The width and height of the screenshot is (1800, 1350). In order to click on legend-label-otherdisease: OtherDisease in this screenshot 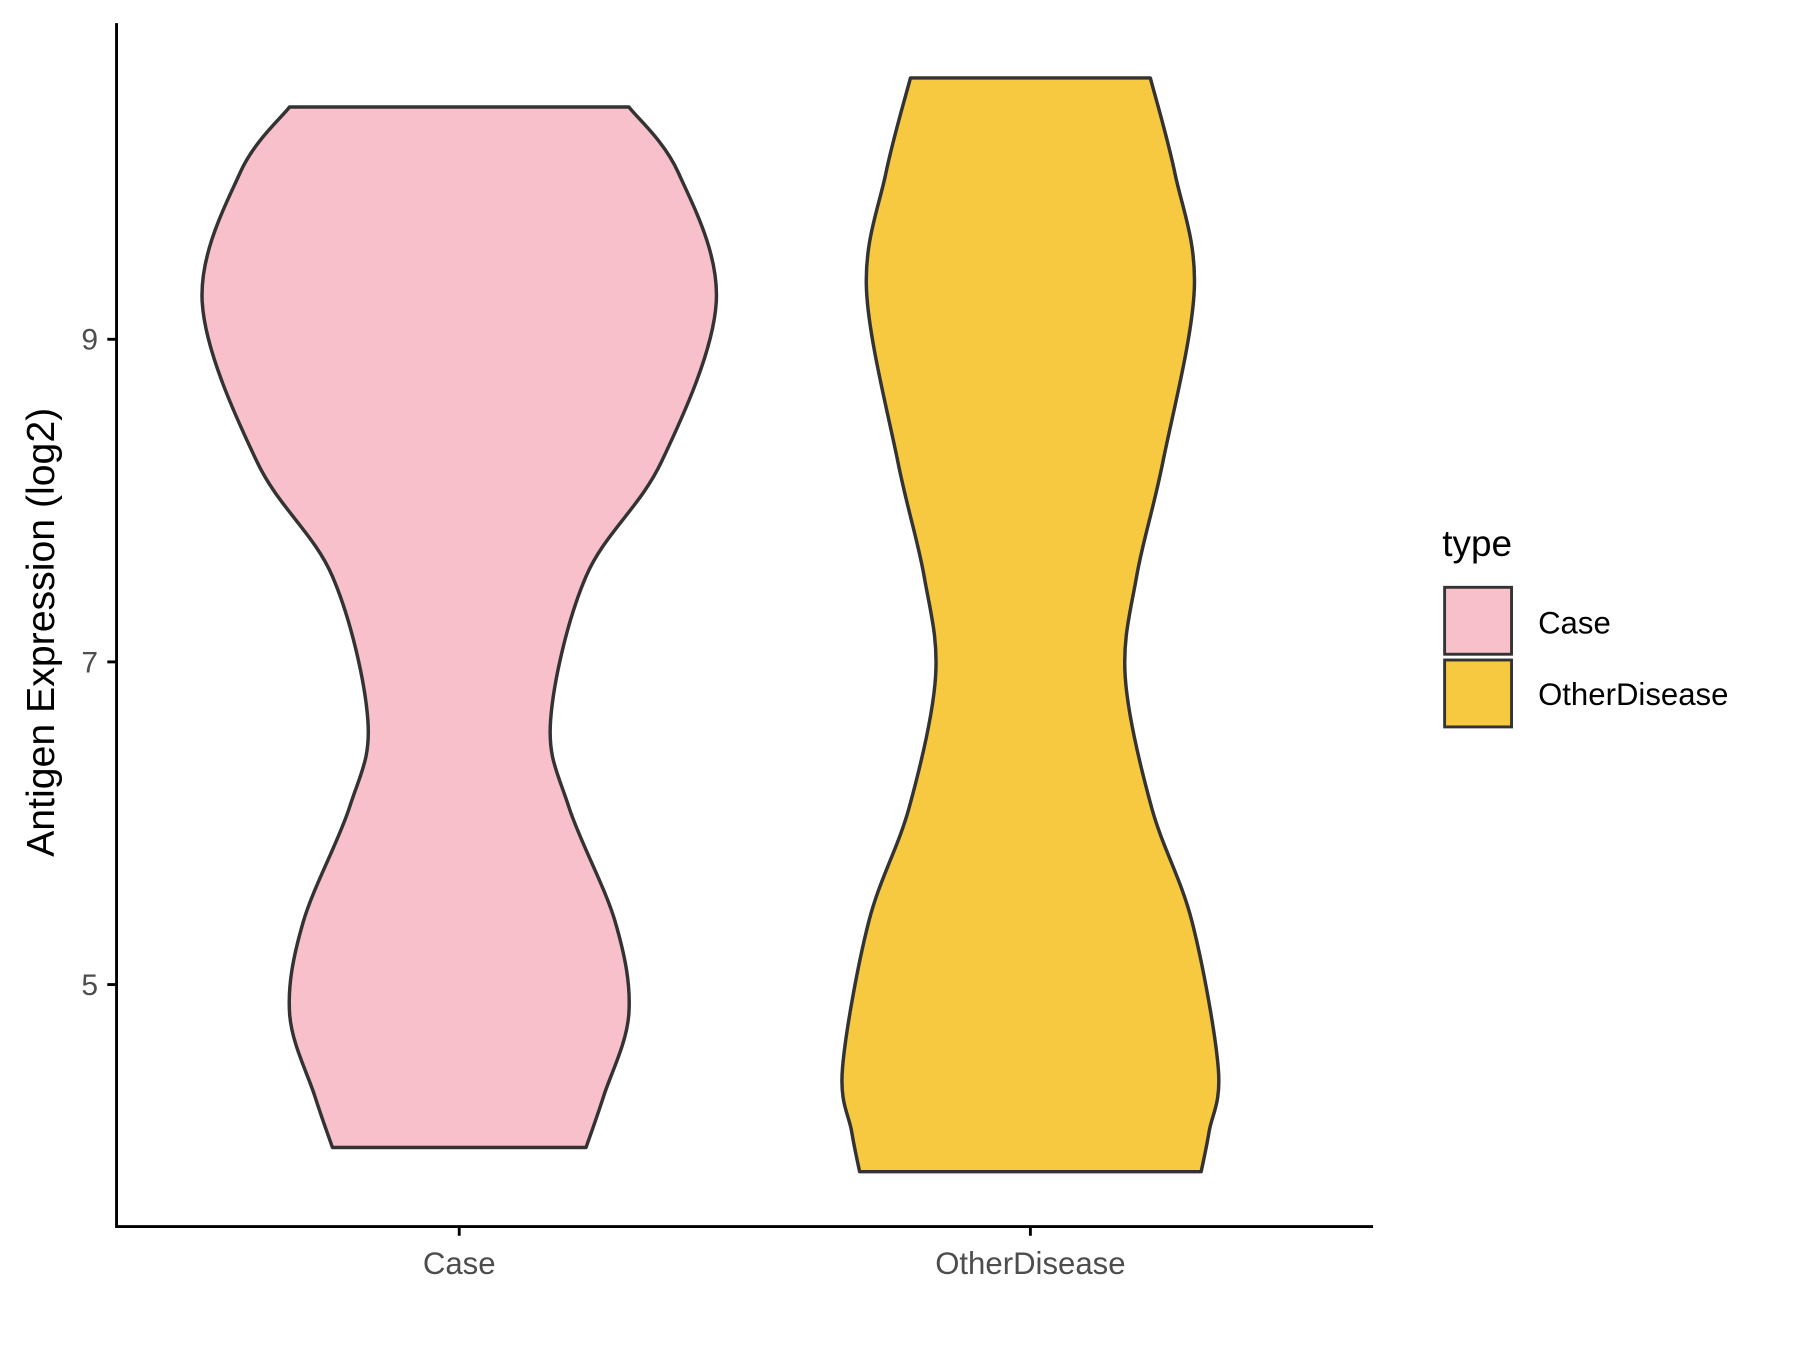, I will do `click(1633, 694)`.